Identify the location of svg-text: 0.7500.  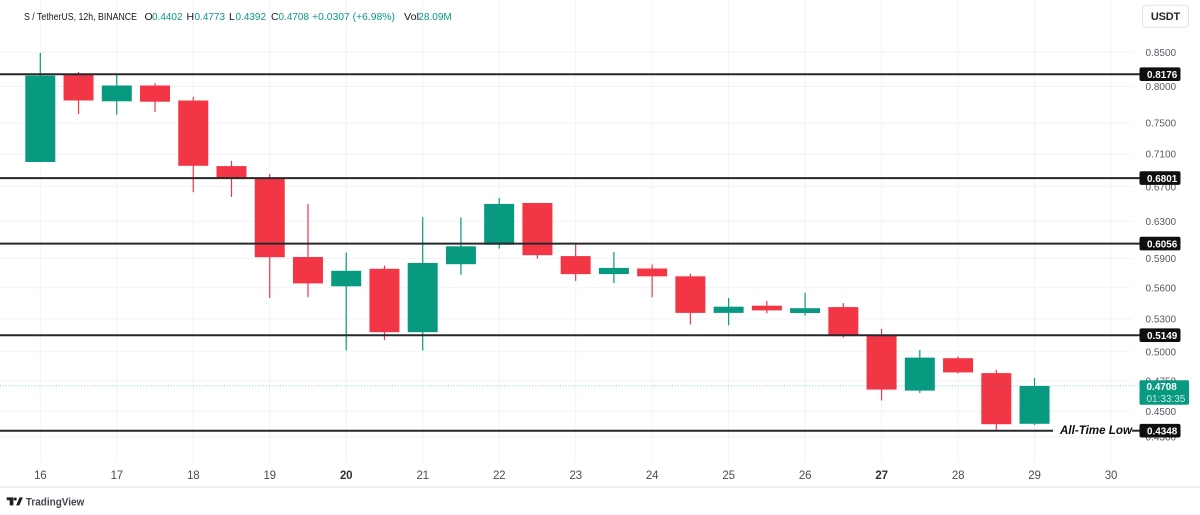
(1161, 124).